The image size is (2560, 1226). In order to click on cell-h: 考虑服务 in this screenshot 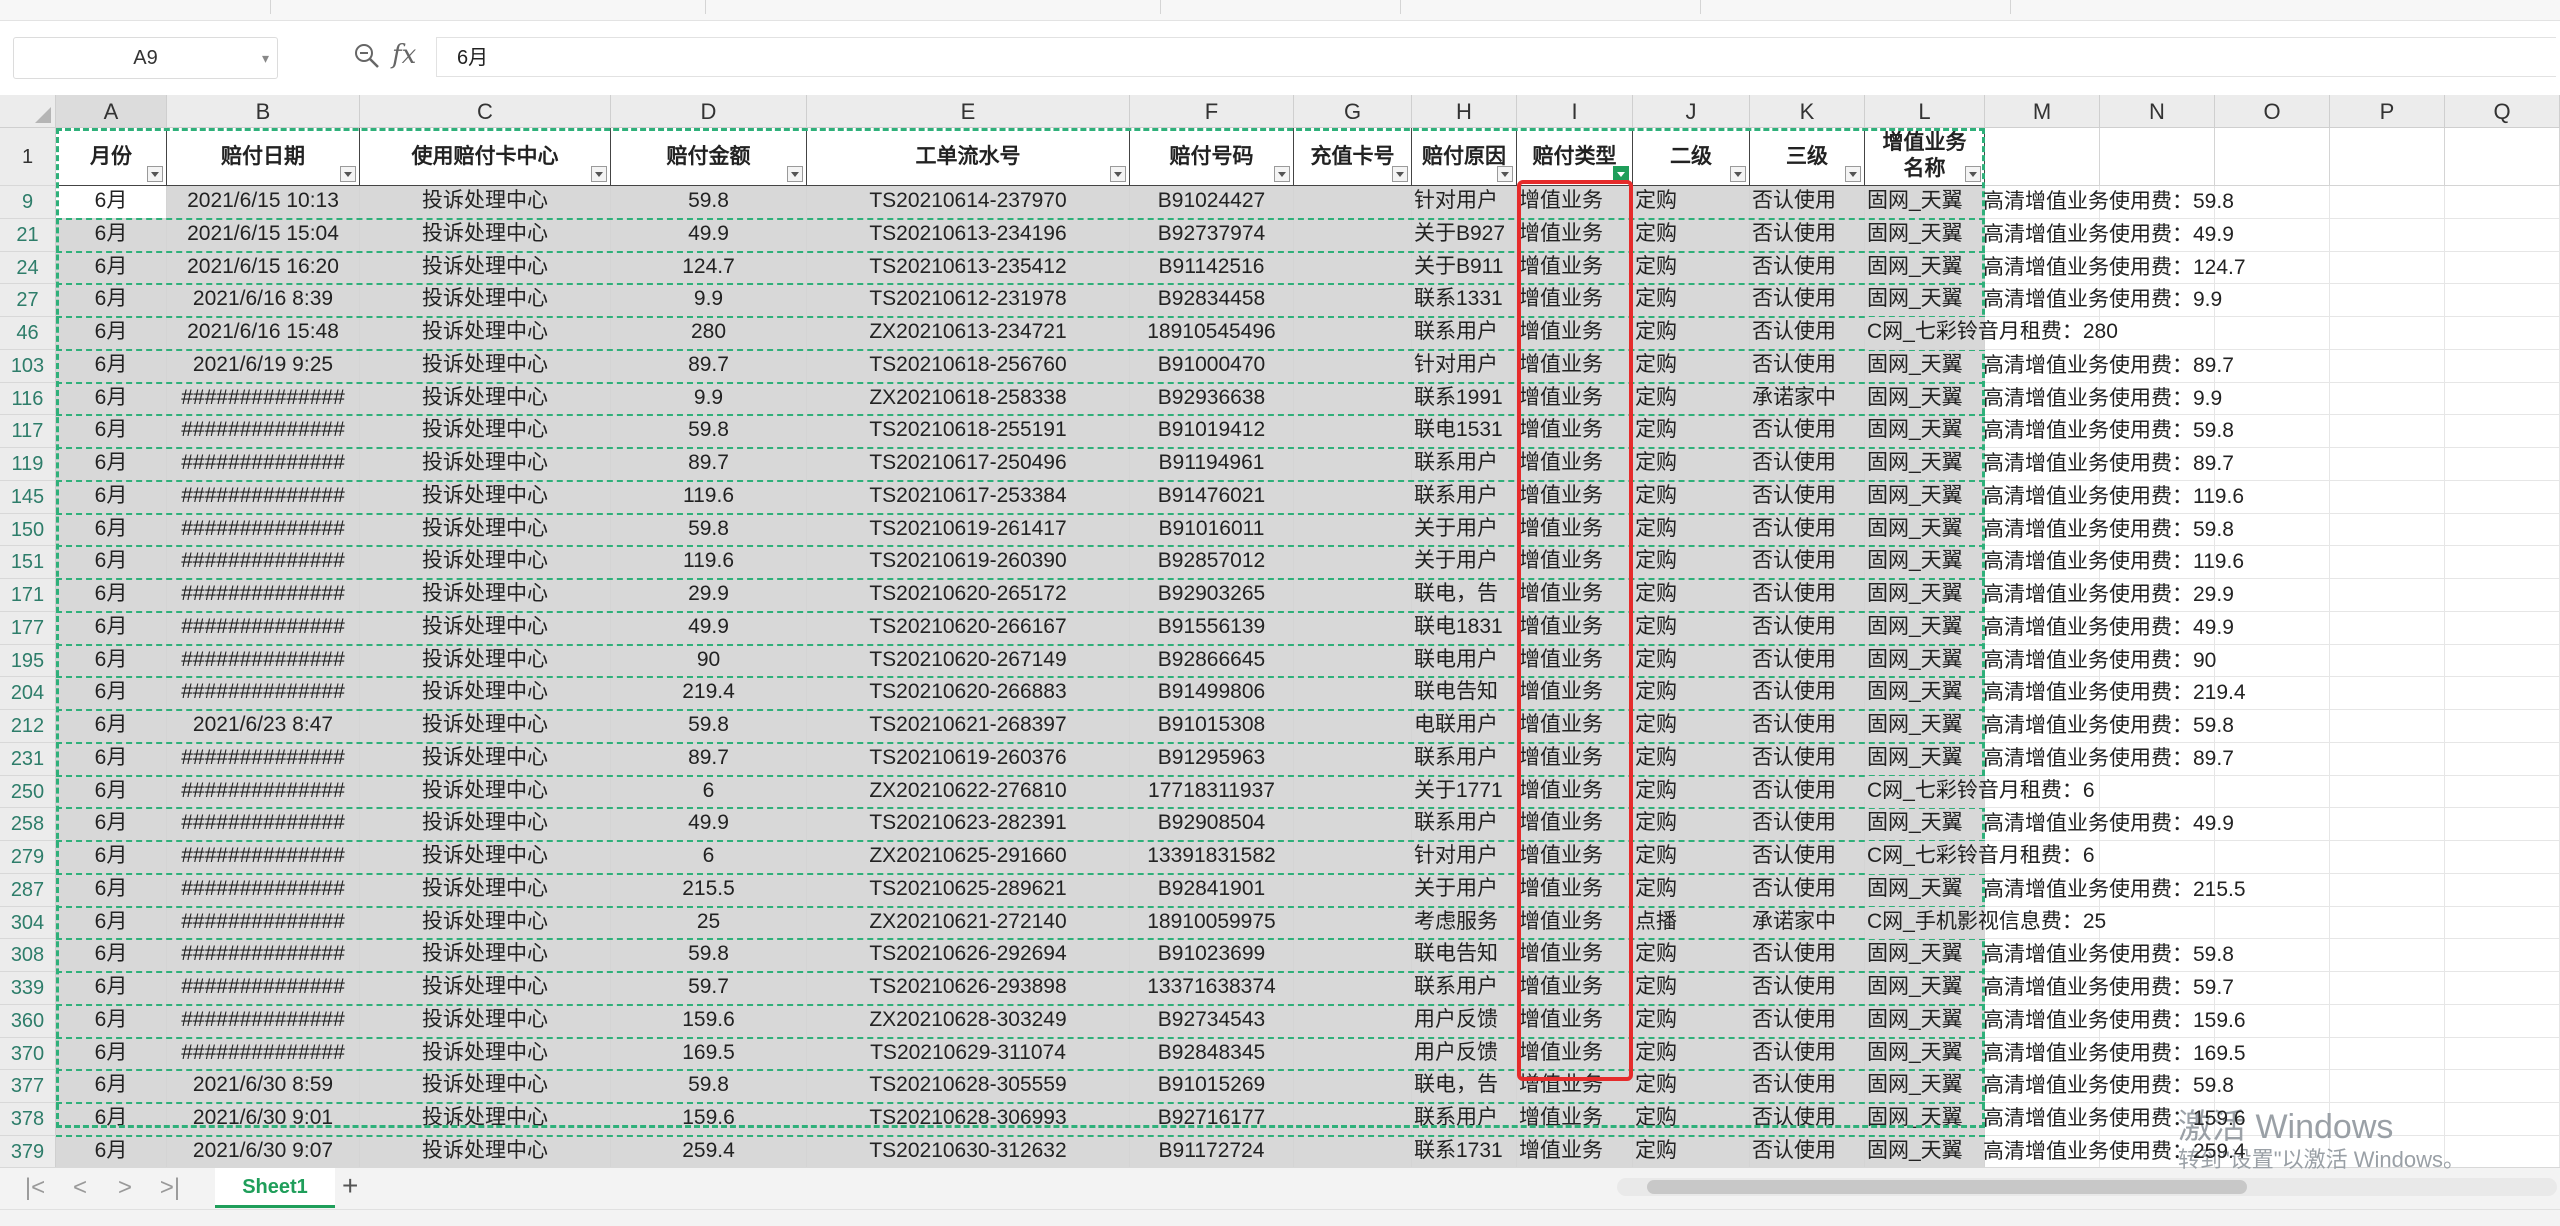, I will do `click(1464, 923)`.